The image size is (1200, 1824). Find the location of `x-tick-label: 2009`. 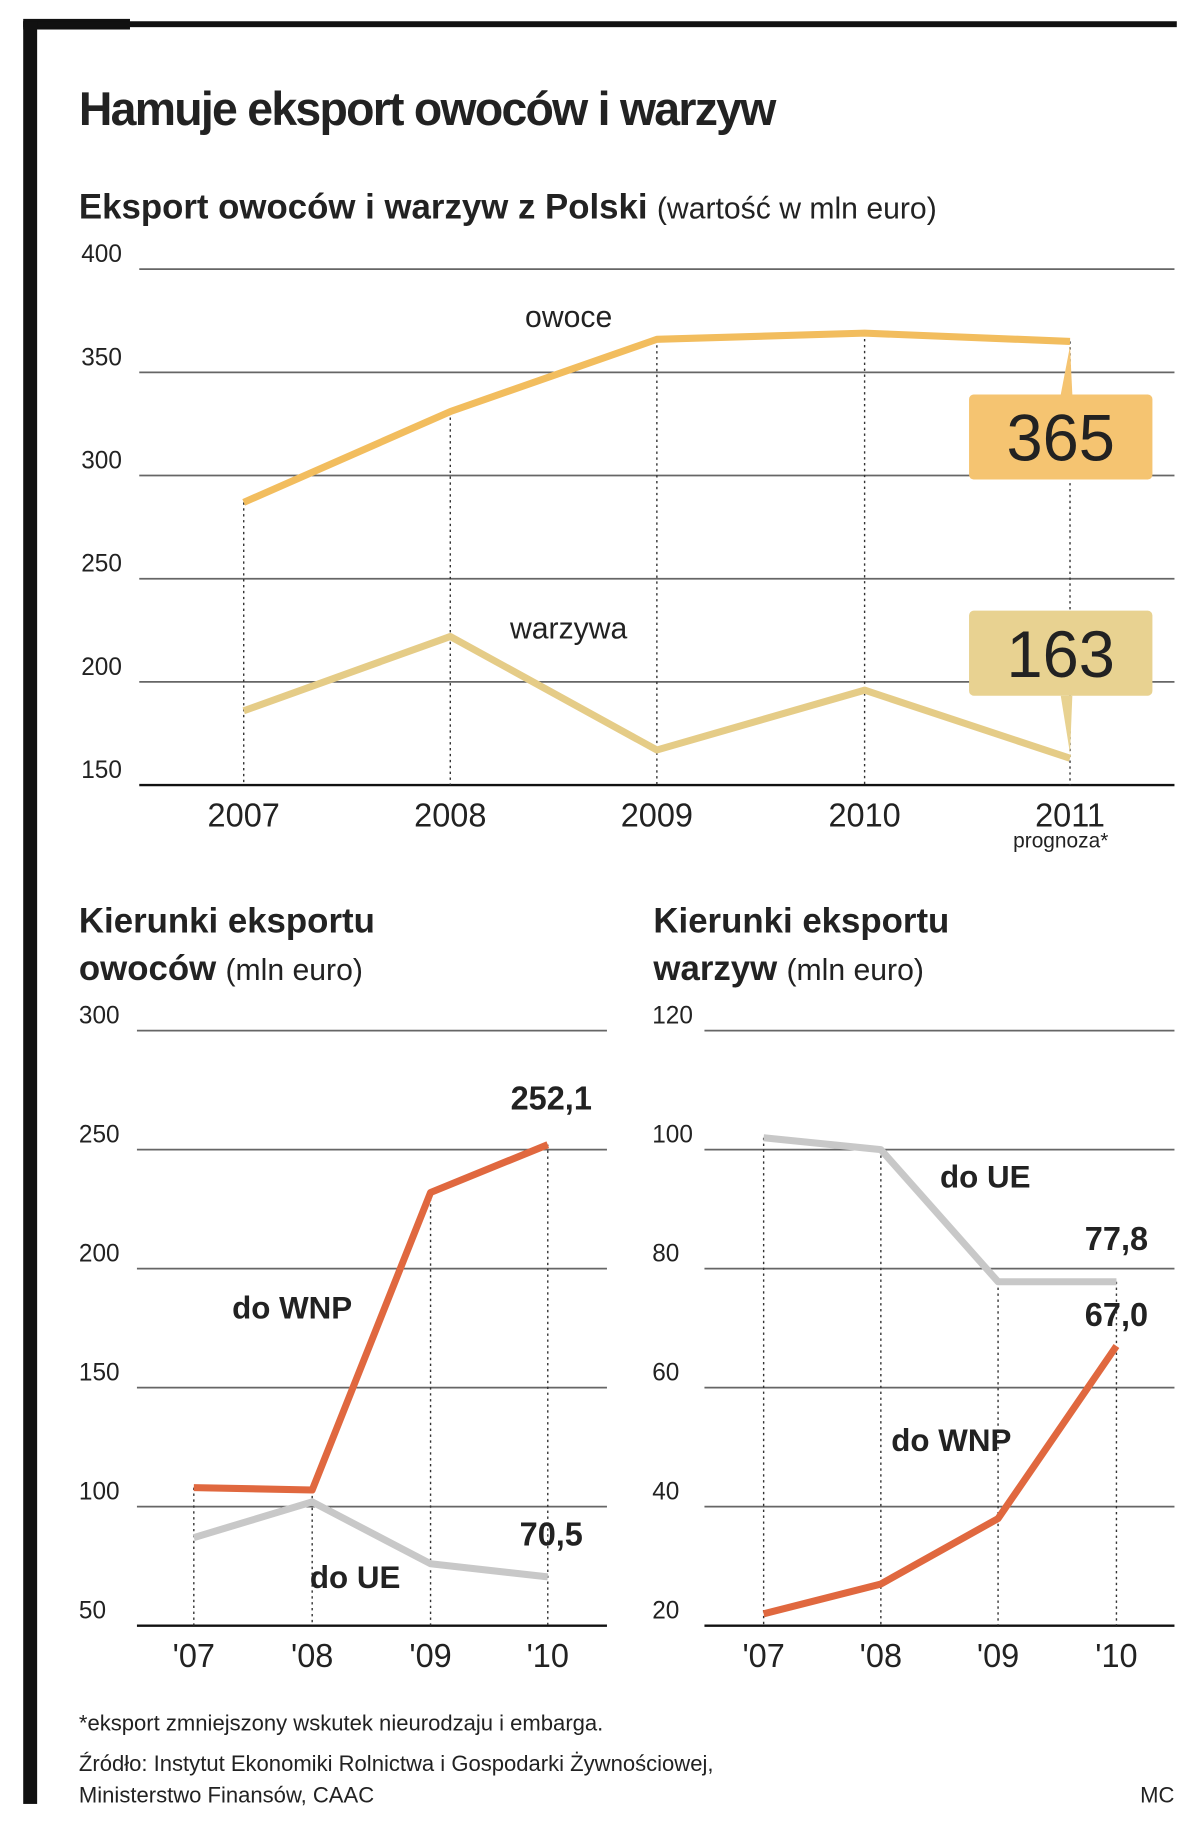

x-tick-label: 2009 is located at coordinates (657, 814).